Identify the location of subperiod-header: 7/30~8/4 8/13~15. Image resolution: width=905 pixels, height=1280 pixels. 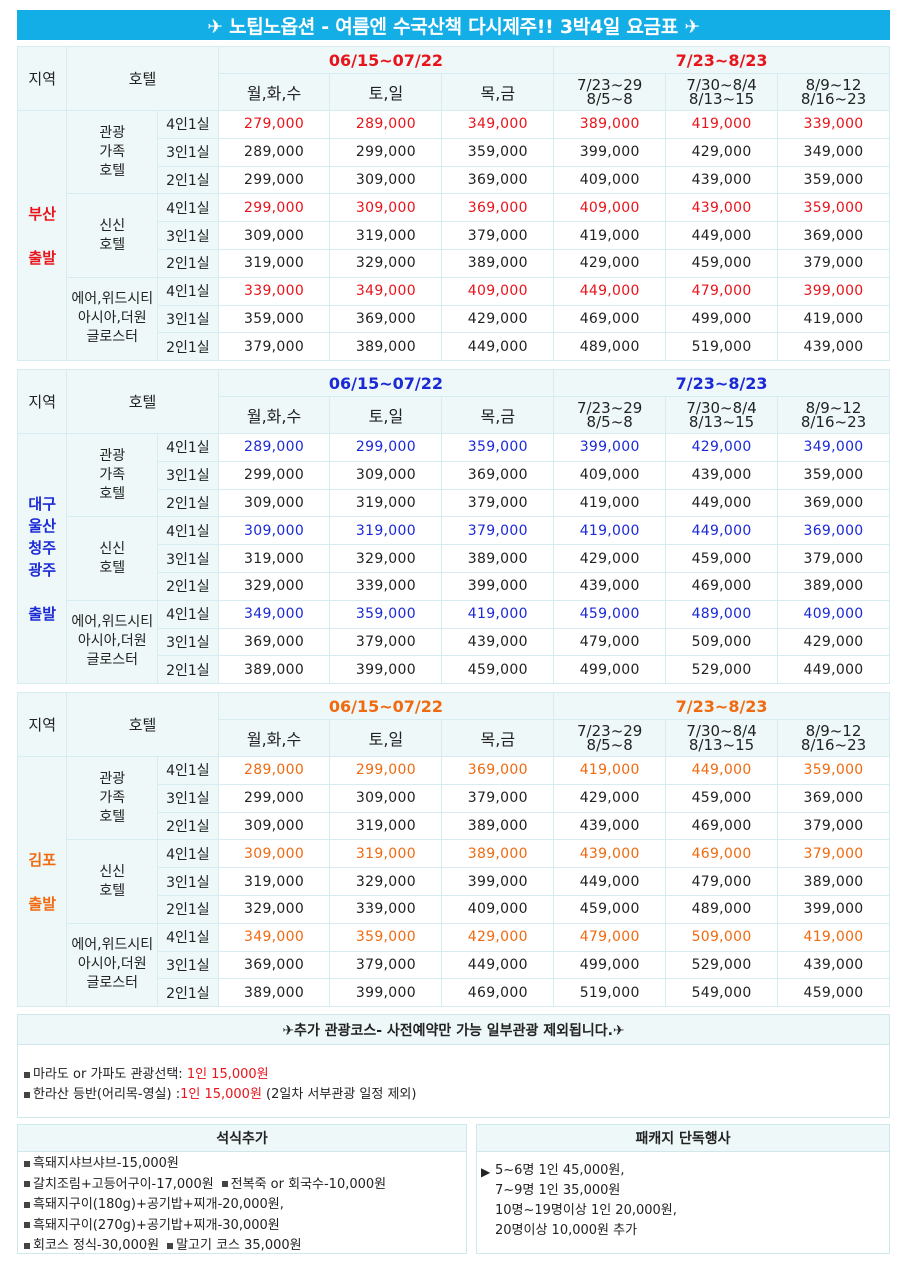
(721, 92).